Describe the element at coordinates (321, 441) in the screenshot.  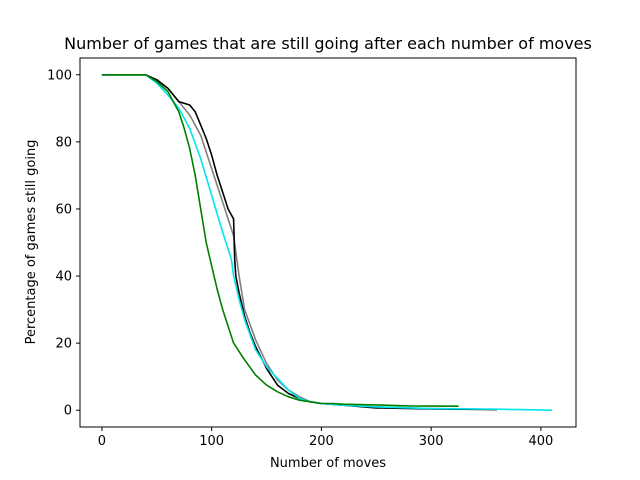
I see `x-tick-label: 200` at that location.